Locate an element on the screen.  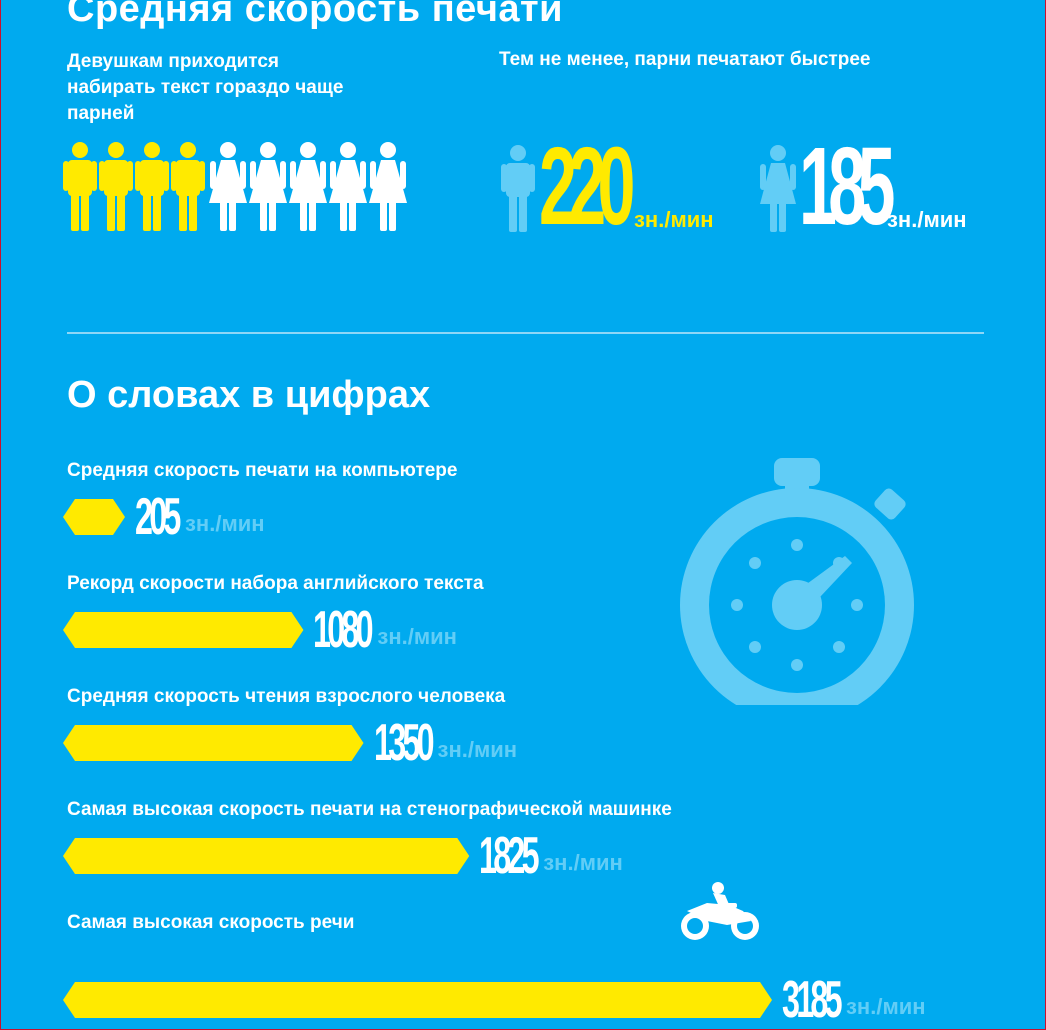
people-icons is located at coordinates (235, 186).